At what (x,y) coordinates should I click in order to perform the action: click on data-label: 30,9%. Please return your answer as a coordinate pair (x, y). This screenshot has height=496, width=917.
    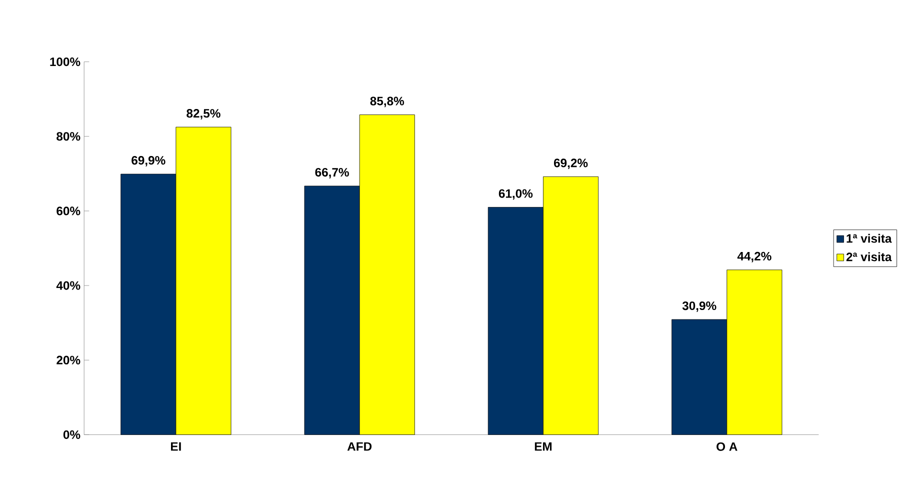
    Looking at the image, I should click on (699, 306).